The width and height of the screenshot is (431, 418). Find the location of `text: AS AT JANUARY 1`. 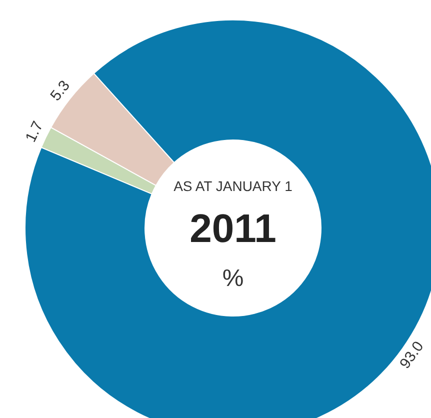

text: AS AT JANUARY 1 is located at coordinates (233, 186).